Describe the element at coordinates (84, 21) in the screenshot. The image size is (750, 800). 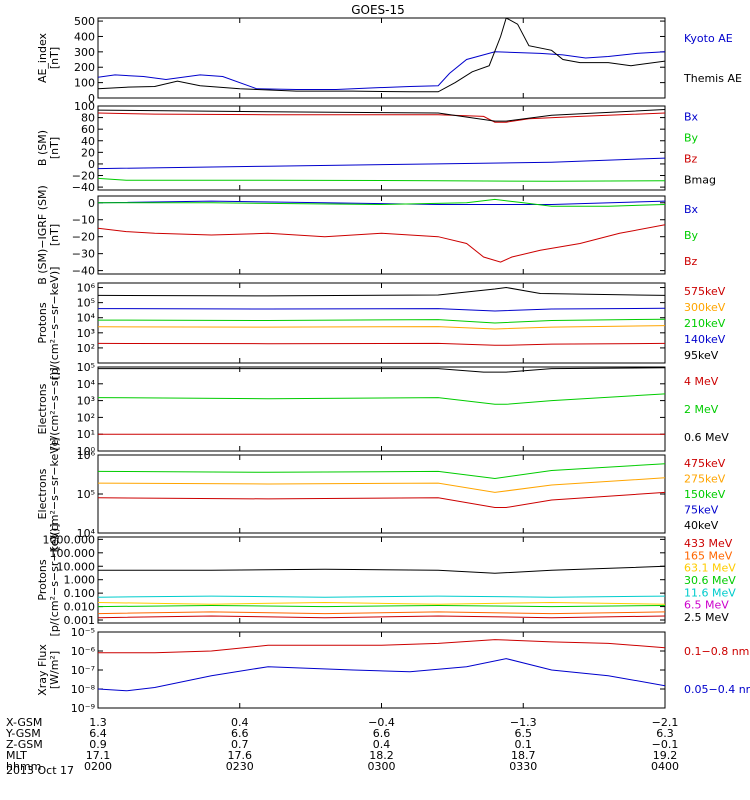
I see `y-tick-label: 500` at that location.